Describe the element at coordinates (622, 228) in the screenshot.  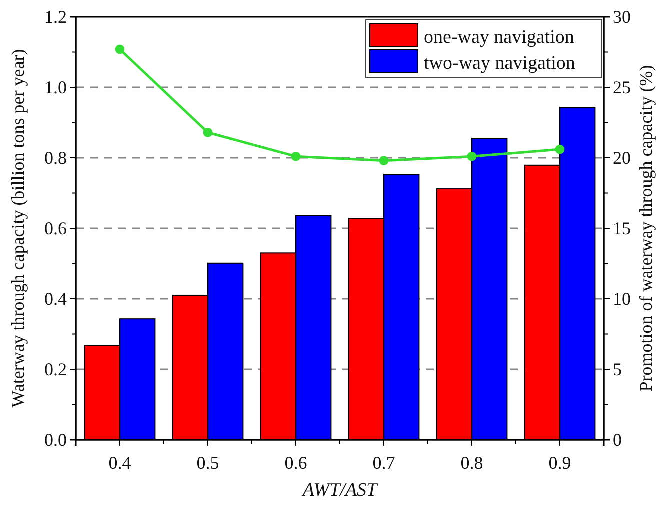
I see `y2-tick-label: 15` at that location.